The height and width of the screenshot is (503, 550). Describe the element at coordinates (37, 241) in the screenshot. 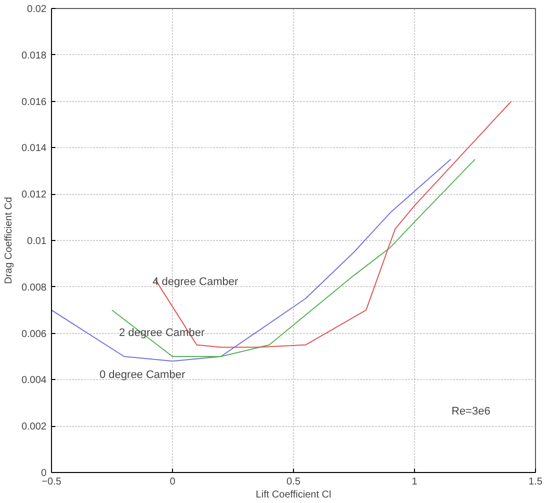

I see `y-tick-label: 0.01` at that location.